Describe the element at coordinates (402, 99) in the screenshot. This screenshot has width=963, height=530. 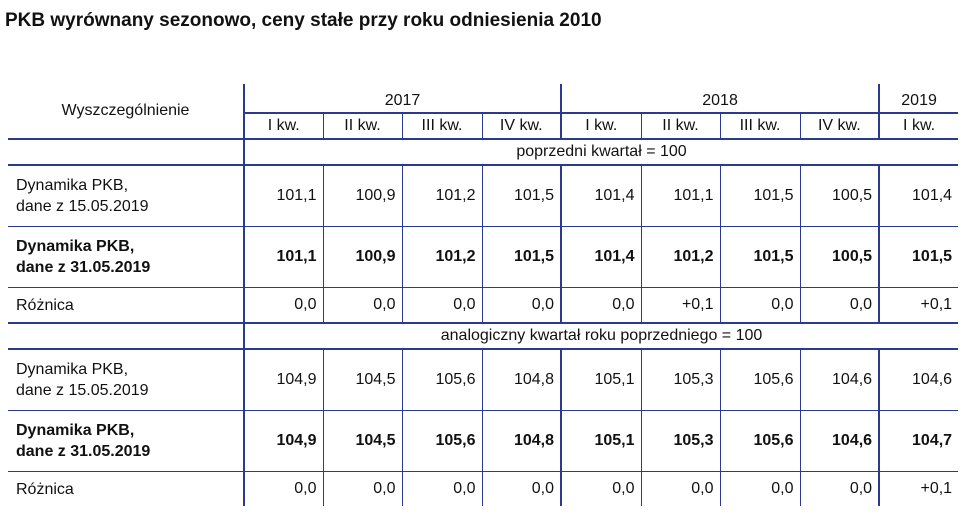
I see `year-header: 2017` at that location.